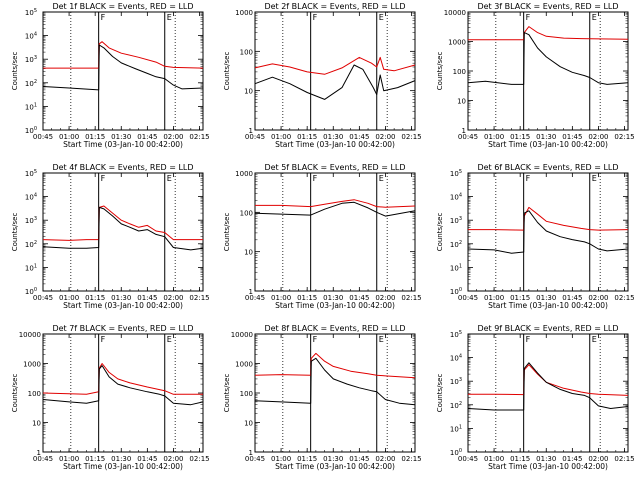 This screenshot has width=640, height=480. I want to click on panel-title: Det 7f BLACK = Events, RED = LLD, so click(122, 328).